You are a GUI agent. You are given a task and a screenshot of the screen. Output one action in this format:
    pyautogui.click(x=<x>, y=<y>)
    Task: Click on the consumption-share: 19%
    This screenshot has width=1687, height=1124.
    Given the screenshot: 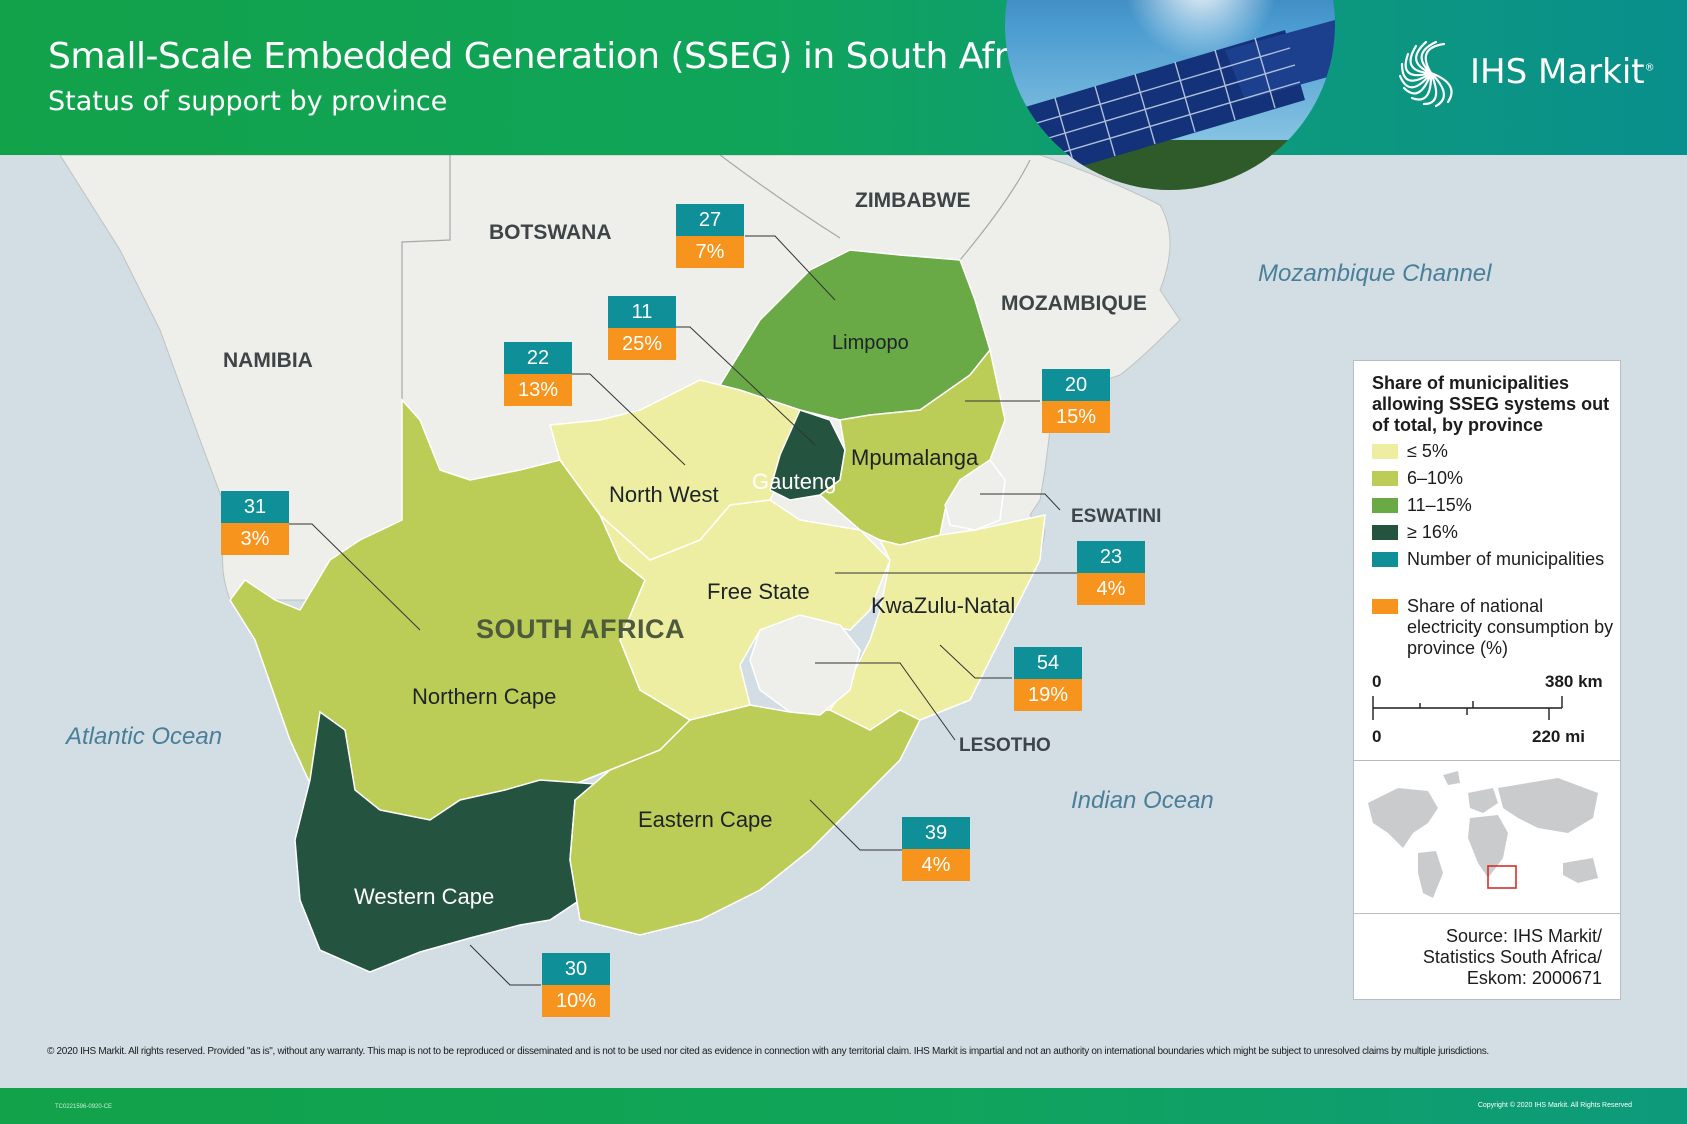 What is the action you would take?
    pyautogui.click(x=1048, y=695)
    